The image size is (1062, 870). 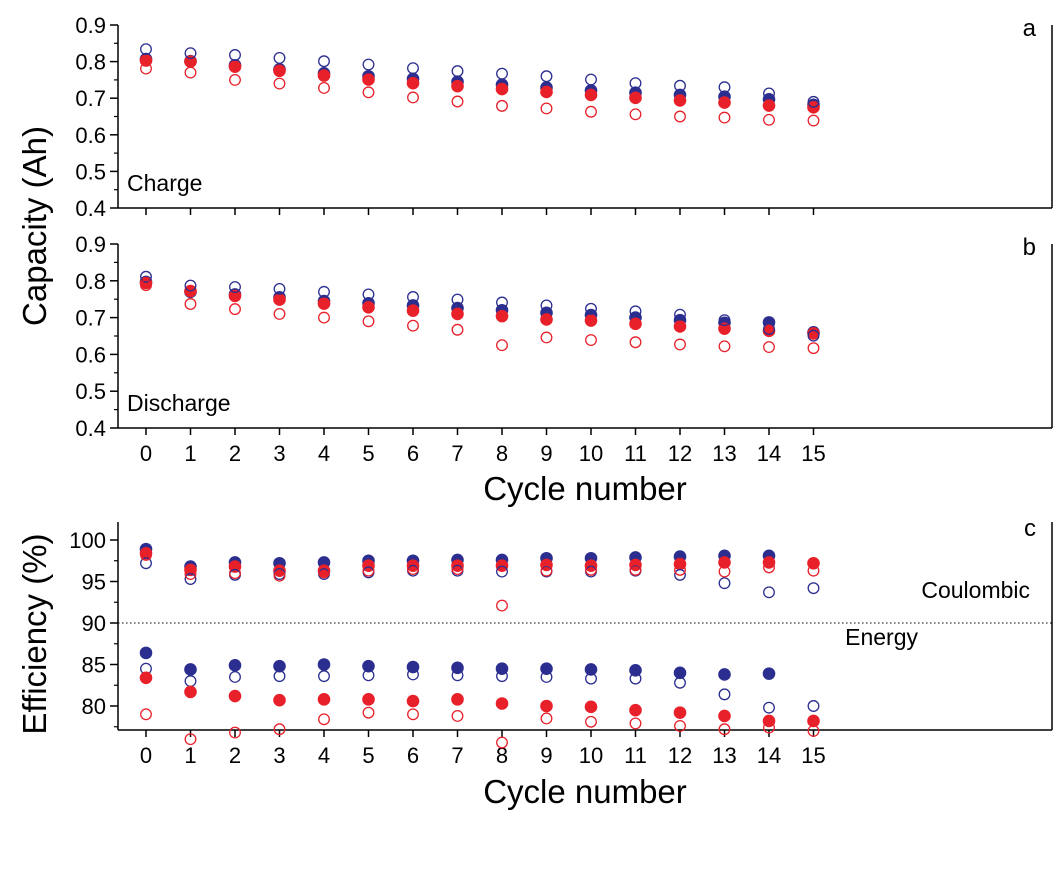 What do you see at coordinates (190, 755) in the screenshot?
I see `panel-c-x-tick-label: 1` at bounding box center [190, 755].